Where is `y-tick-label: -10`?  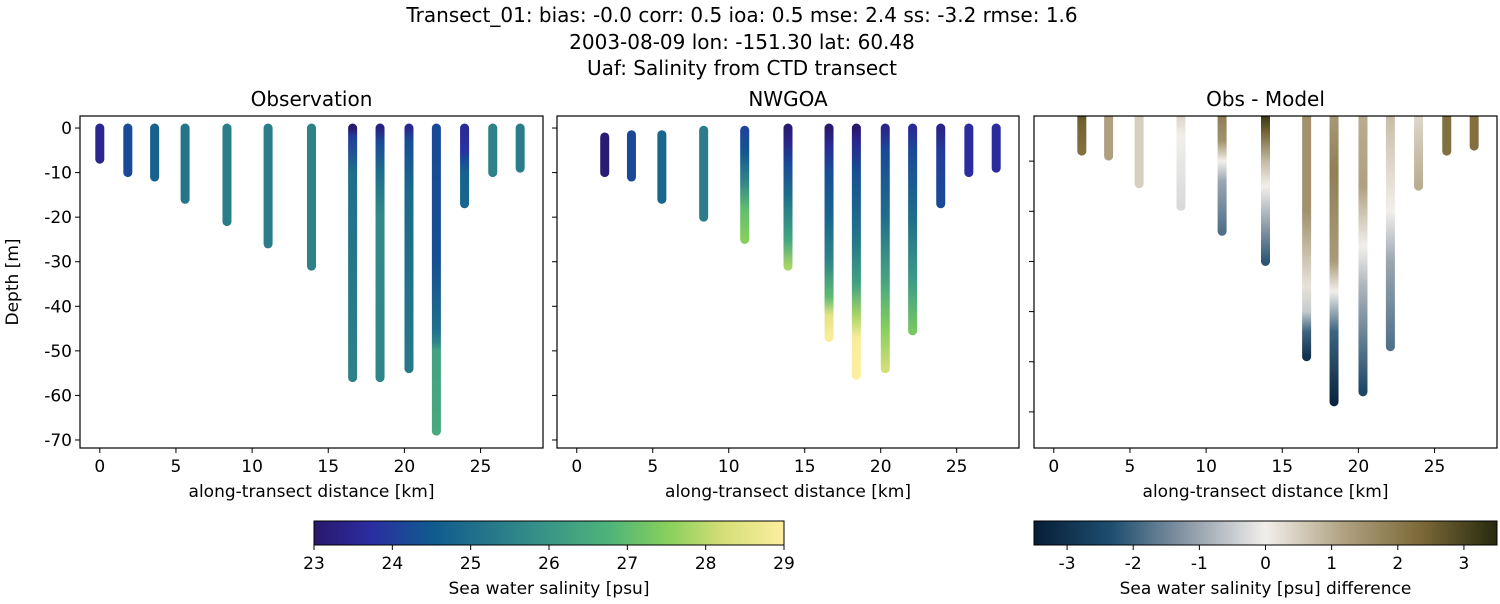
y-tick-label: -10 is located at coordinates (58, 174).